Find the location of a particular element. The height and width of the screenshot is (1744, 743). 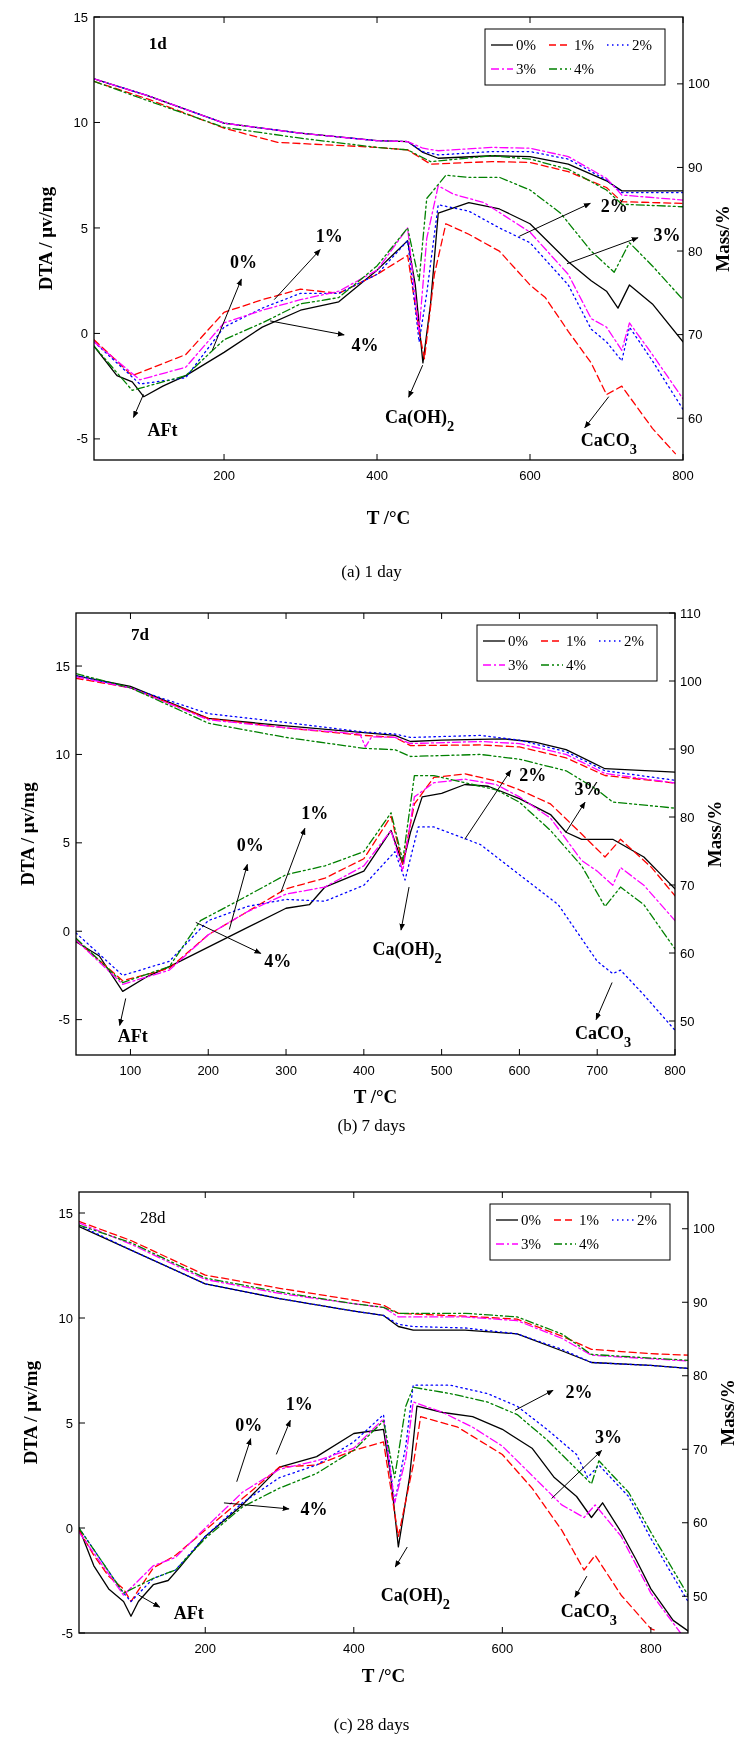

x-tick-label: 500 is located at coordinates (441, 1070).